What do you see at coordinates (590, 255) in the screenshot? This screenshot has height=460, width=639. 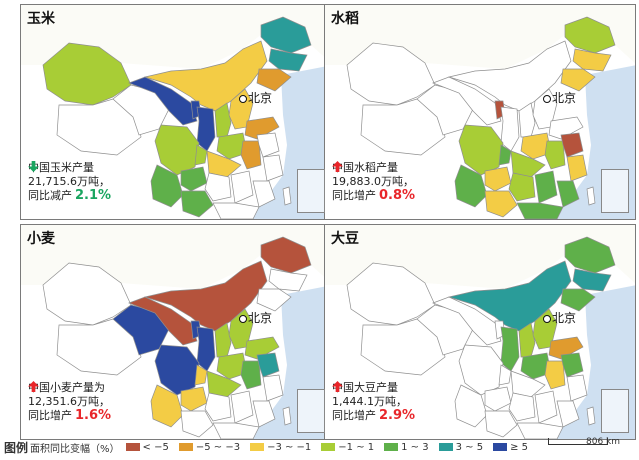 I see `province-heilongjiang` at bounding box center [590, 255].